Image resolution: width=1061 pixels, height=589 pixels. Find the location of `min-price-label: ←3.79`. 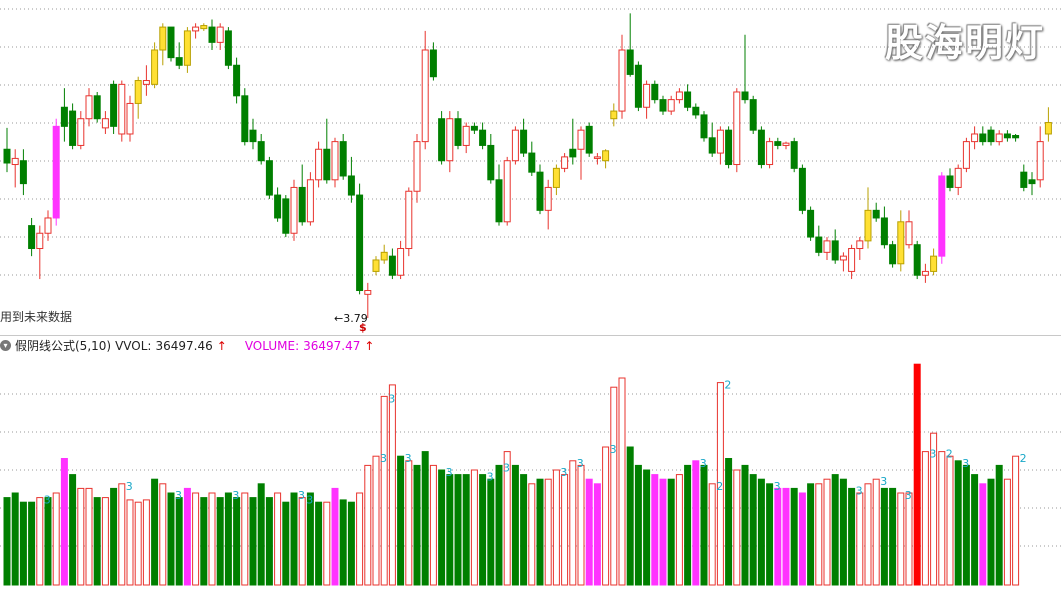

min-price-label: ←3.79 is located at coordinates (351, 318).